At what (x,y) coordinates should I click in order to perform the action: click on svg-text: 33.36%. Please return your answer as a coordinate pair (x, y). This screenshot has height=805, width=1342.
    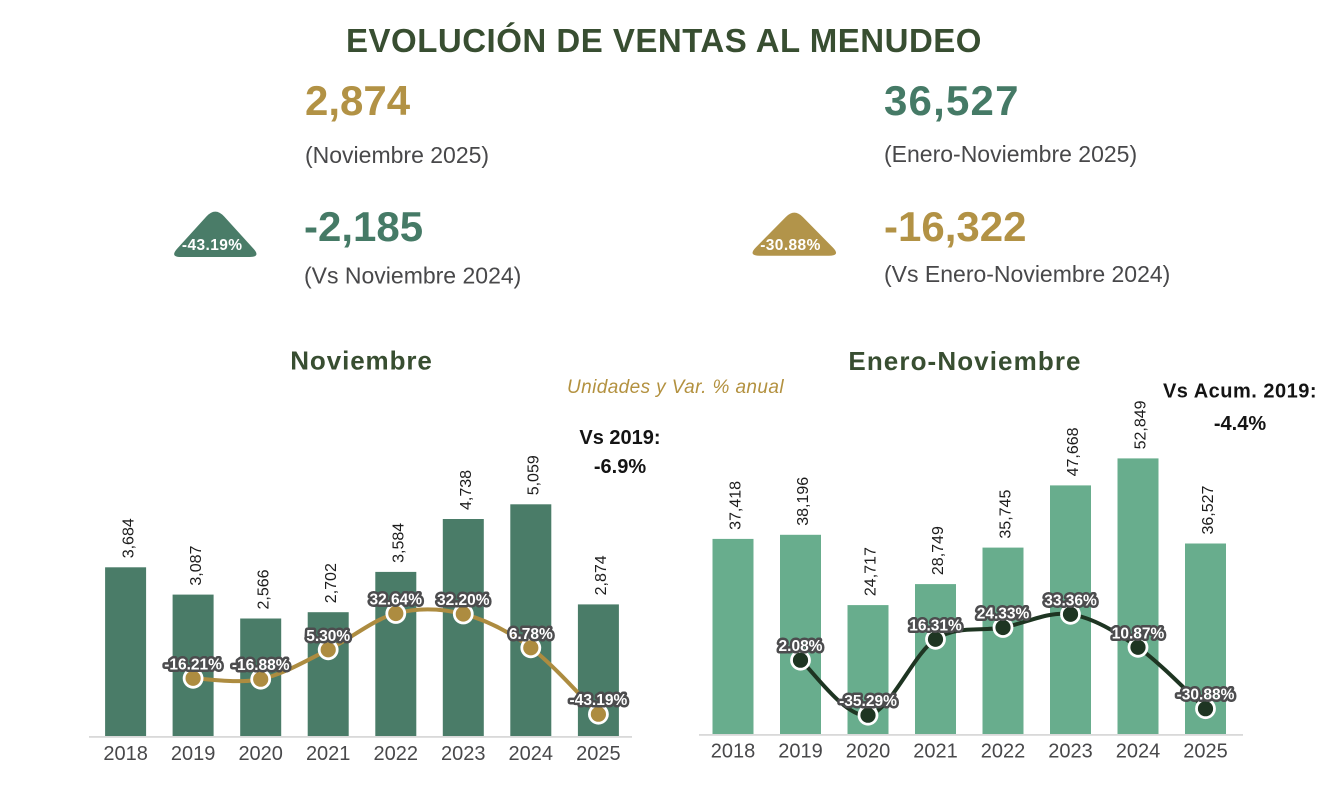
    Looking at the image, I should click on (1070, 600).